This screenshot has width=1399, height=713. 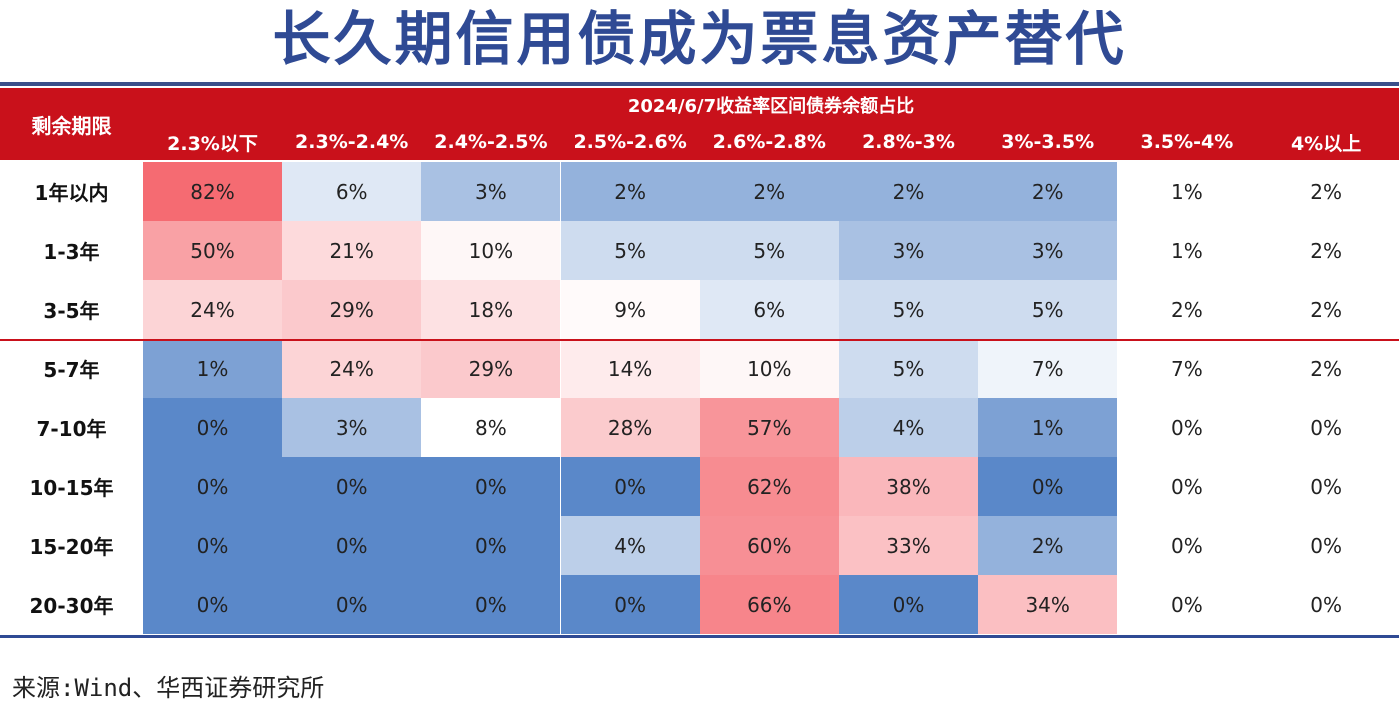 What do you see at coordinates (699, 84) in the screenshot?
I see `title-underline` at bounding box center [699, 84].